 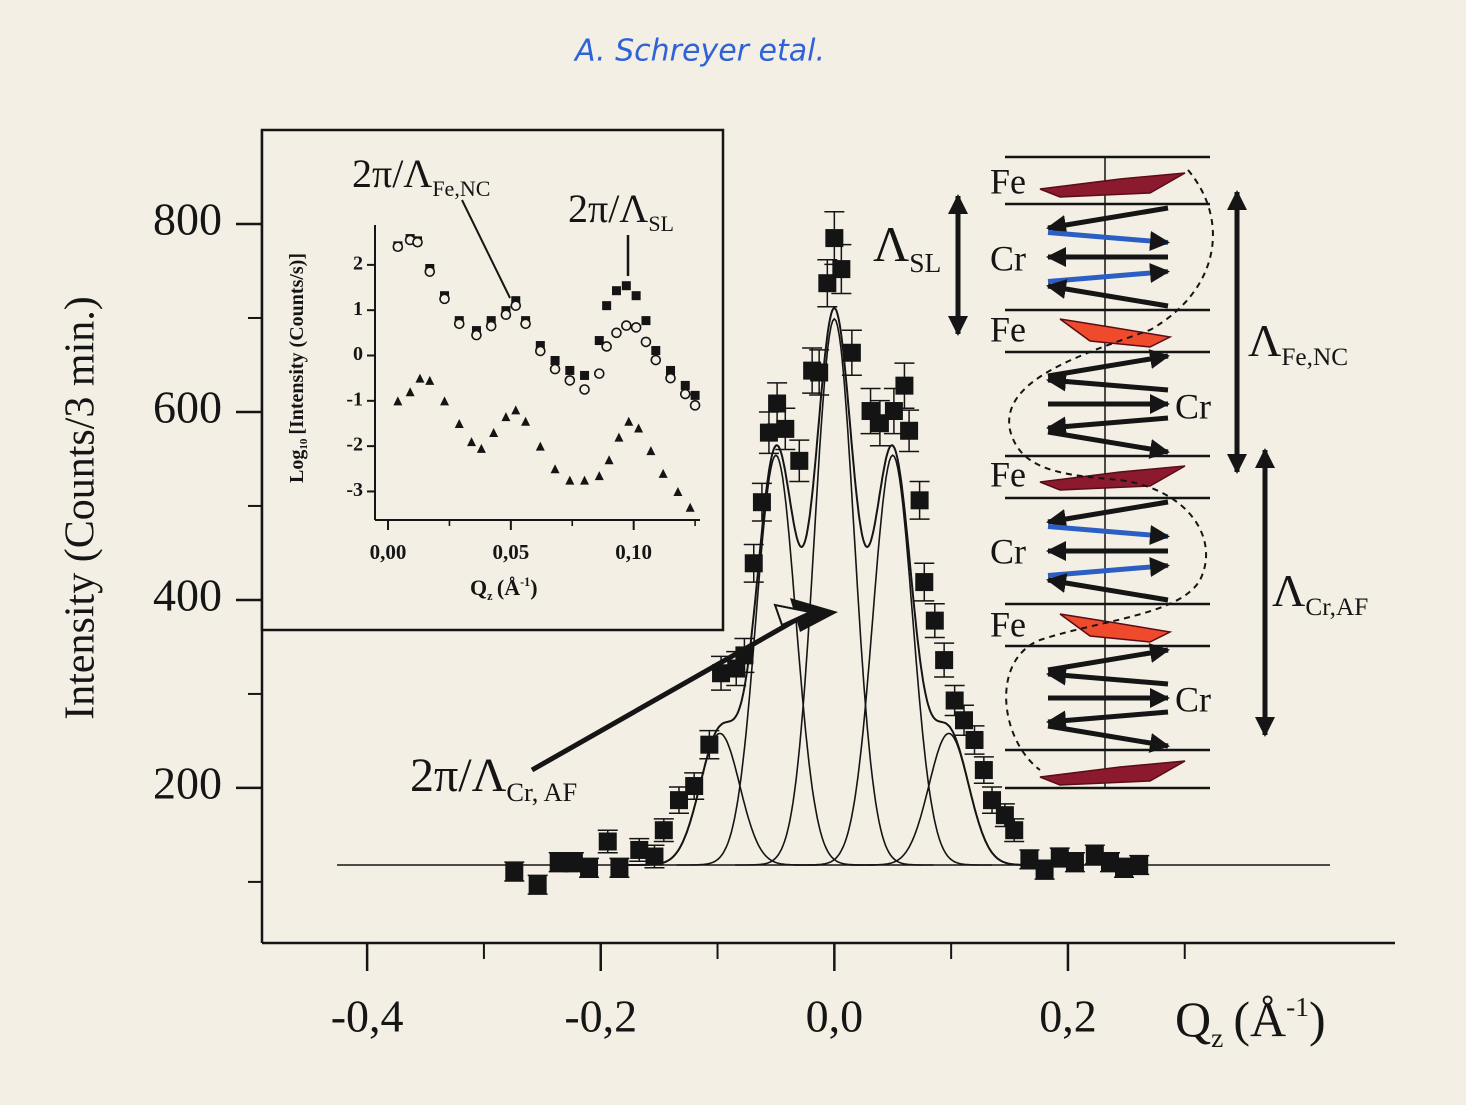 I want to click on x-axis-title-part: ), so click(x=1317, y=1019).